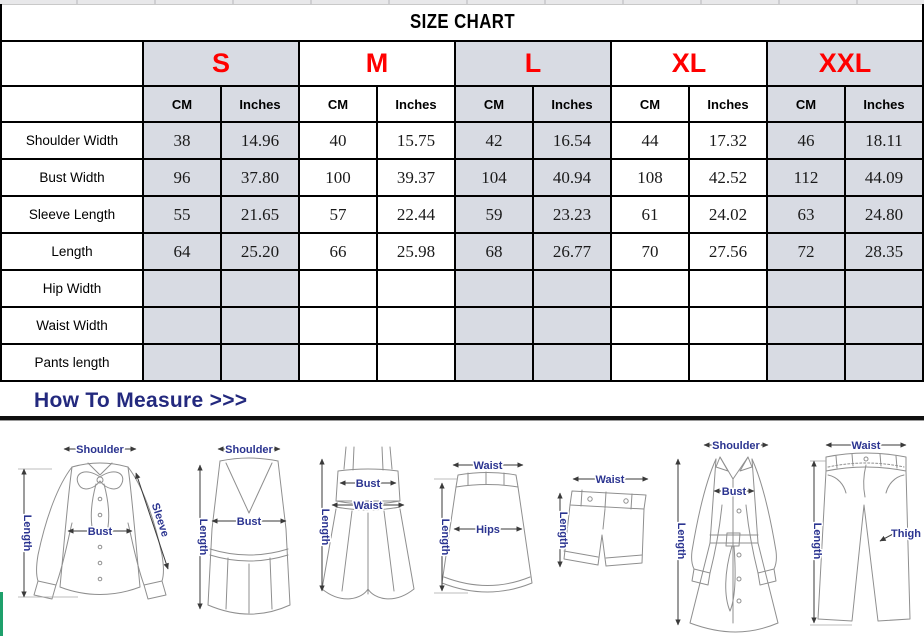  What do you see at coordinates (338, 177) in the screenshot?
I see `value-cell: 100` at bounding box center [338, 177].